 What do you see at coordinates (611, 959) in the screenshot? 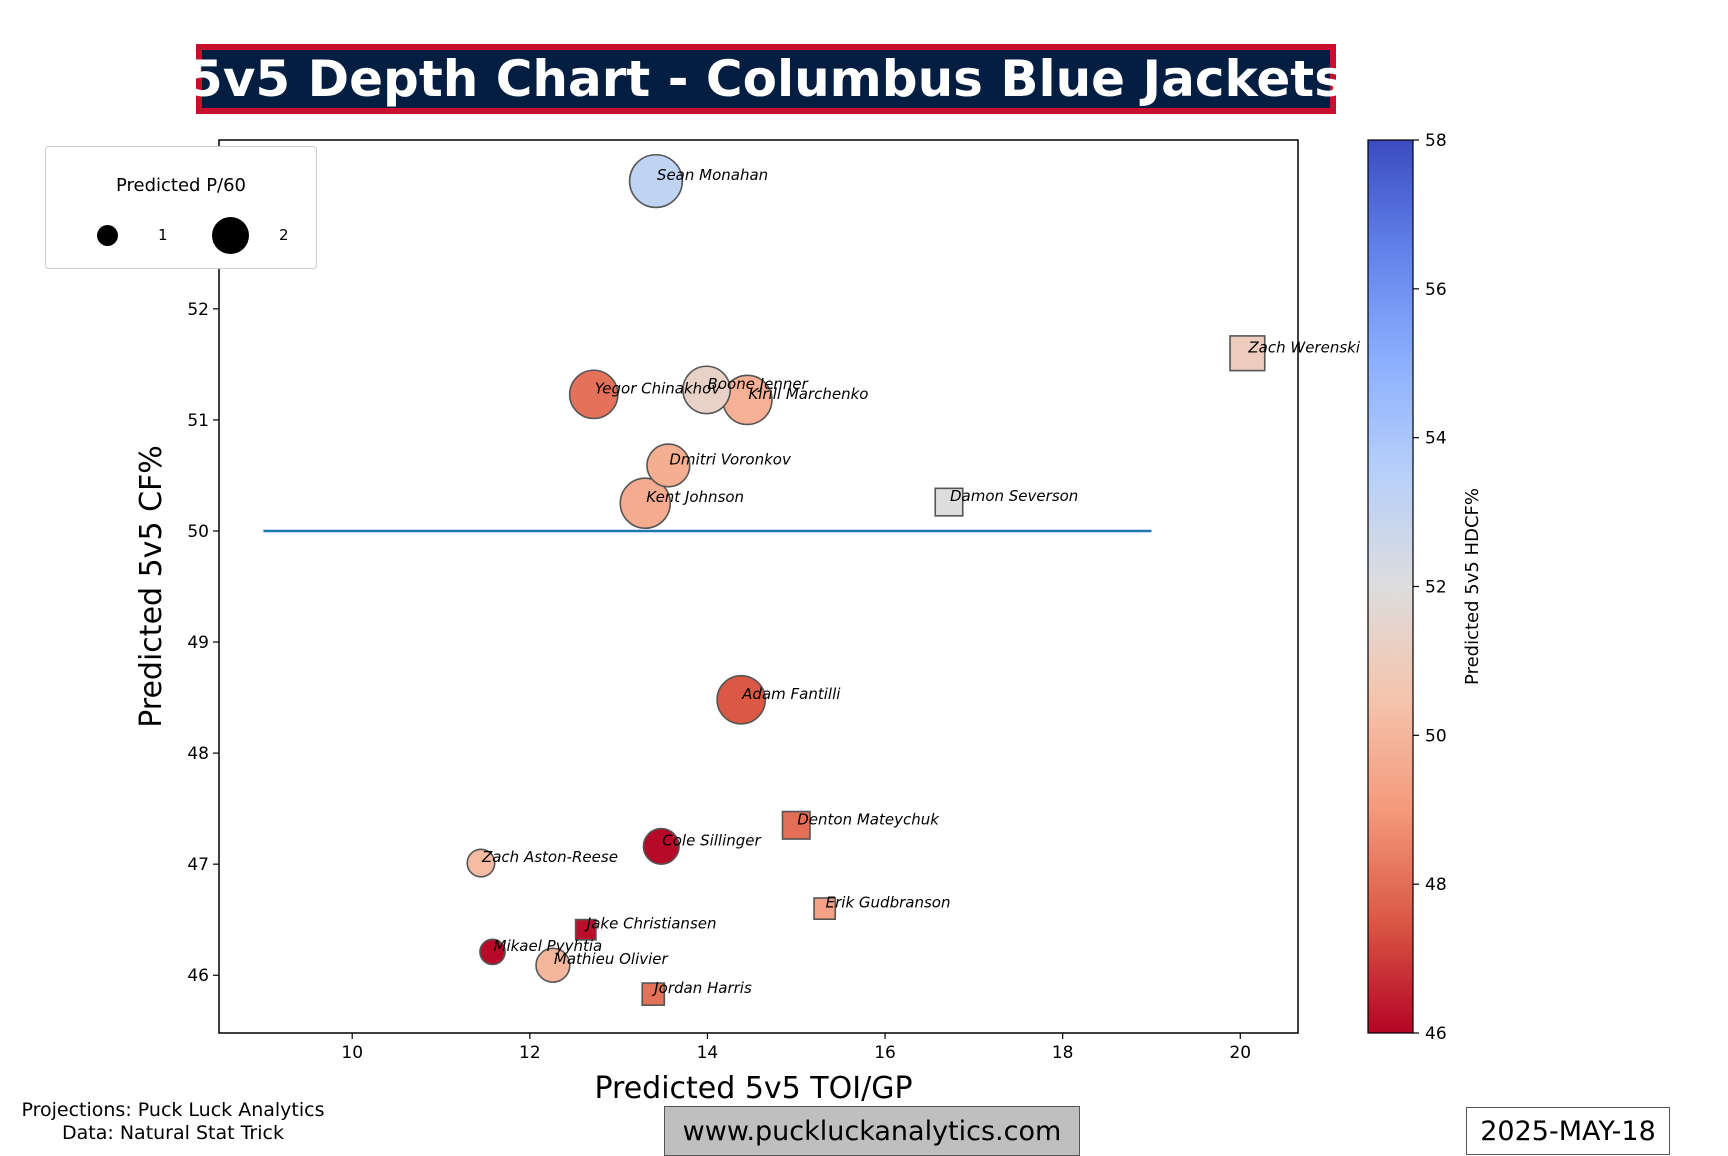
I see `player-label: Mathieu Olivier` at bounding box center [611, 959].